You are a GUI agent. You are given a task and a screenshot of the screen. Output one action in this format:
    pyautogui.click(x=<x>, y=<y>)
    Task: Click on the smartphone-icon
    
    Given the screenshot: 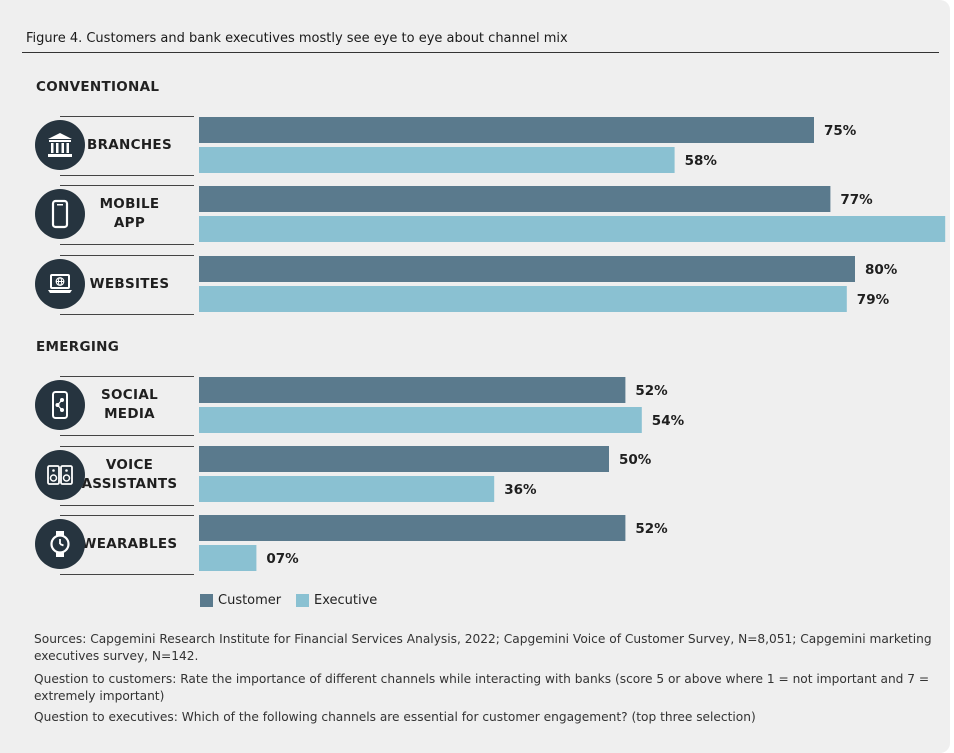 What is the action you would take?
    pyautogui.click(x=60, y=214)
    